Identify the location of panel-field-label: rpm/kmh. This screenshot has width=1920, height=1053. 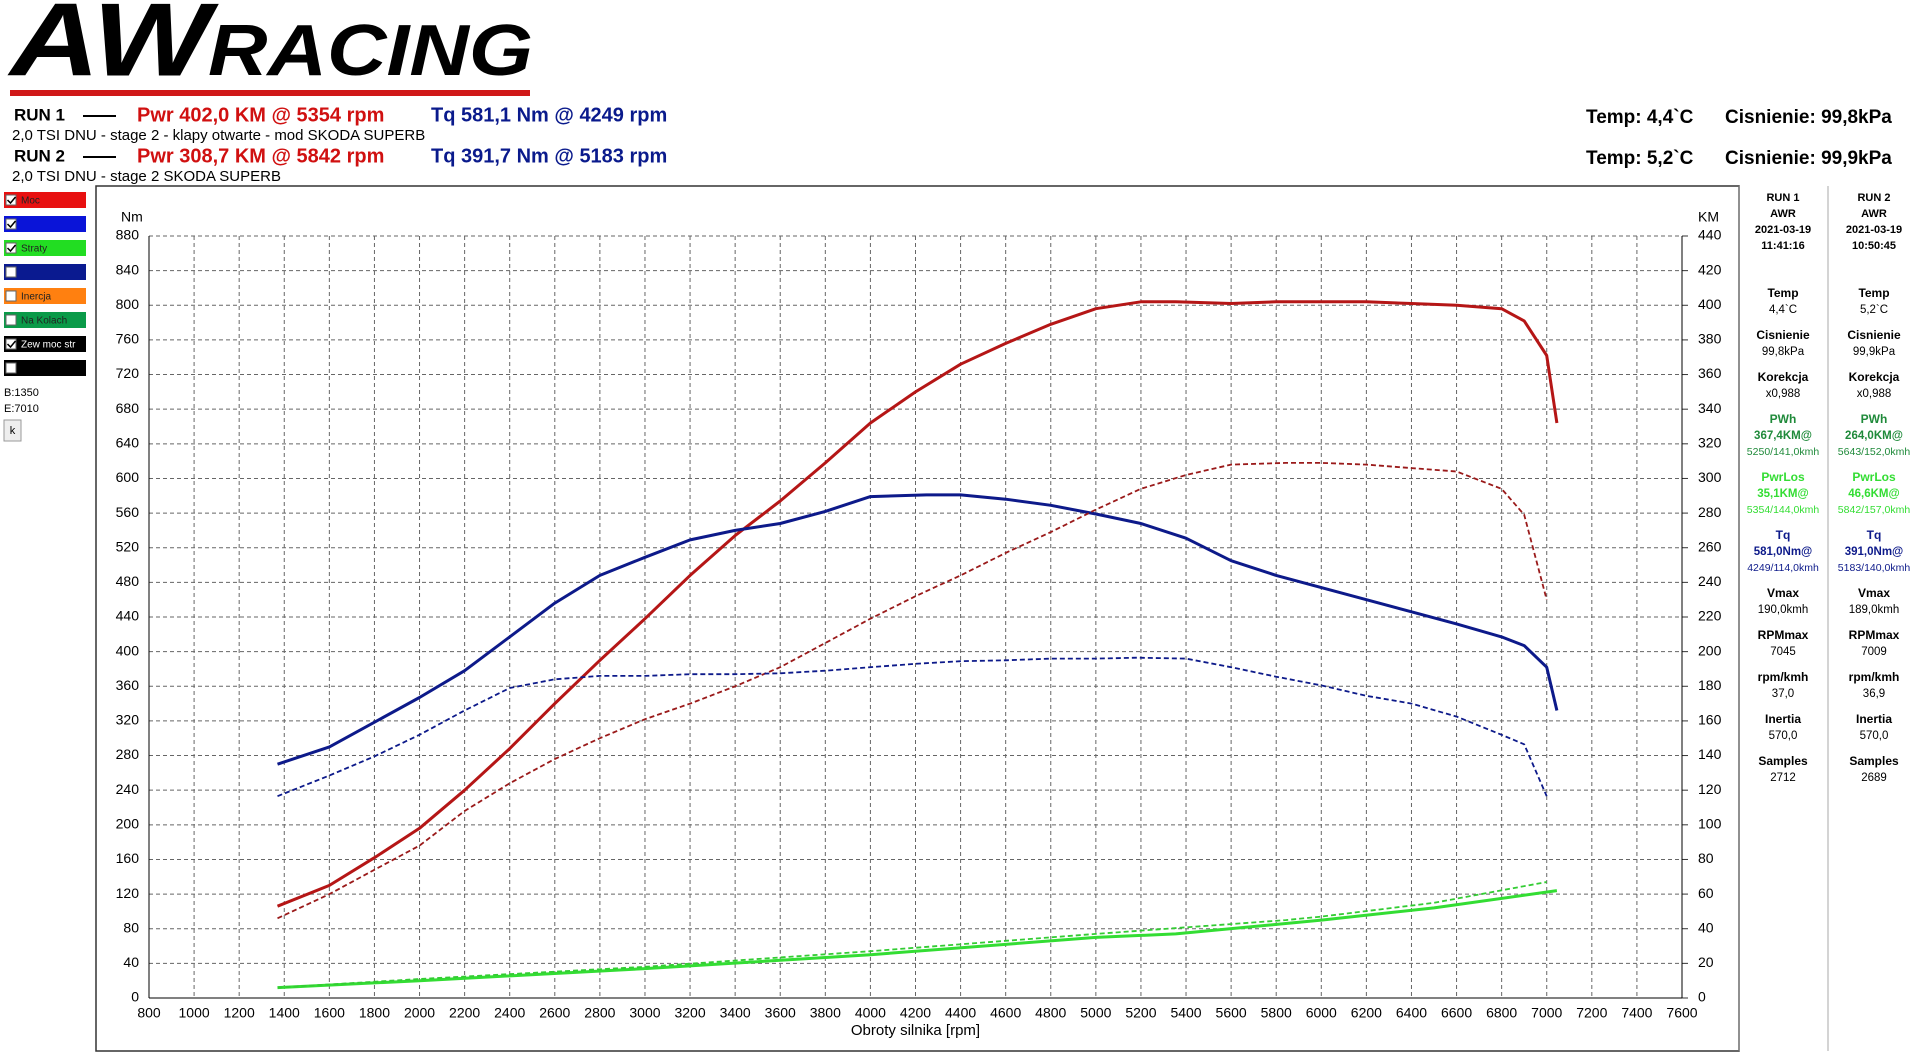
(1874, 677).